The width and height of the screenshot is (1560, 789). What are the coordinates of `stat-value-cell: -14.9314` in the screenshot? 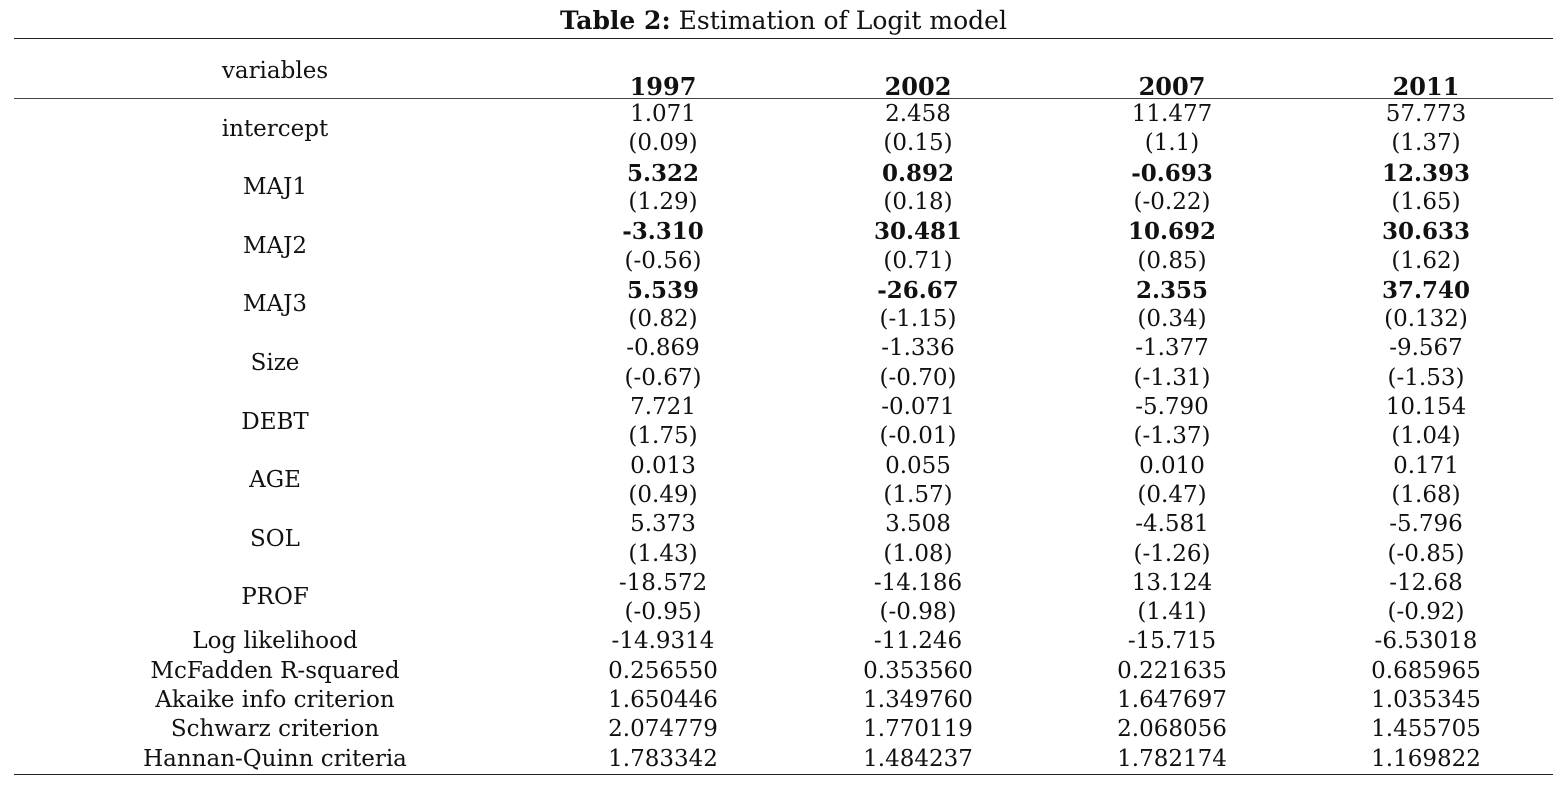 It's located at (663, 641).